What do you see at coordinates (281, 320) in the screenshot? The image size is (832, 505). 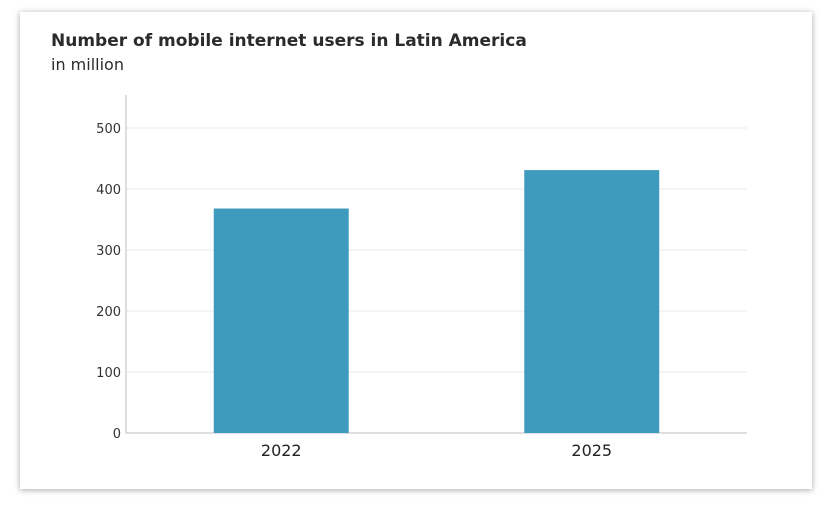 I see `bar-2022` at bounding box center [281, 320].